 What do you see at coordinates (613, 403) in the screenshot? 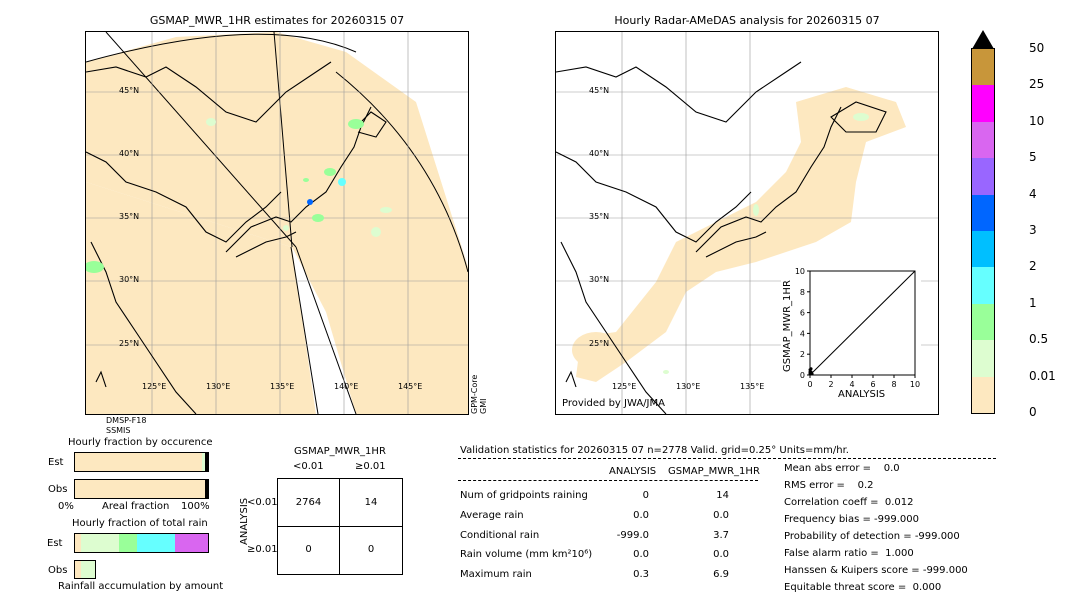
I see `data-credit: Provided by JWA/JMA` at bounding box center [613, 403].